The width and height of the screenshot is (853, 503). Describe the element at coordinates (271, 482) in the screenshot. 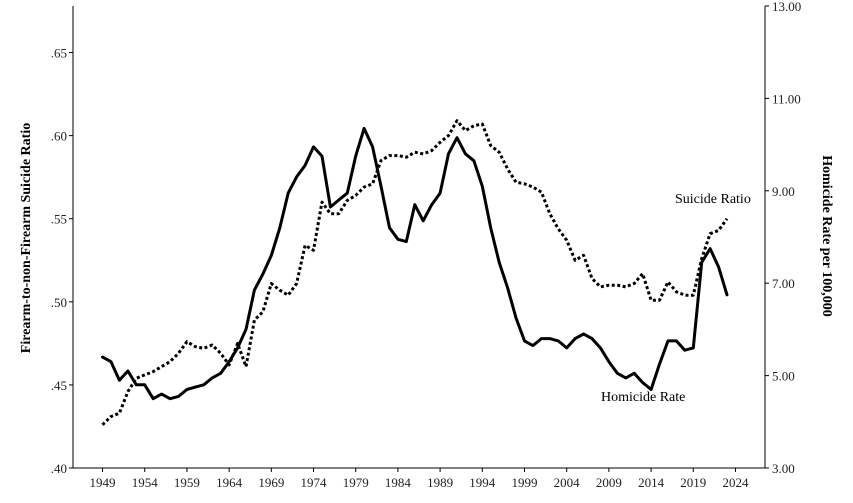

I see `x-tick-label: 1969` at that location.